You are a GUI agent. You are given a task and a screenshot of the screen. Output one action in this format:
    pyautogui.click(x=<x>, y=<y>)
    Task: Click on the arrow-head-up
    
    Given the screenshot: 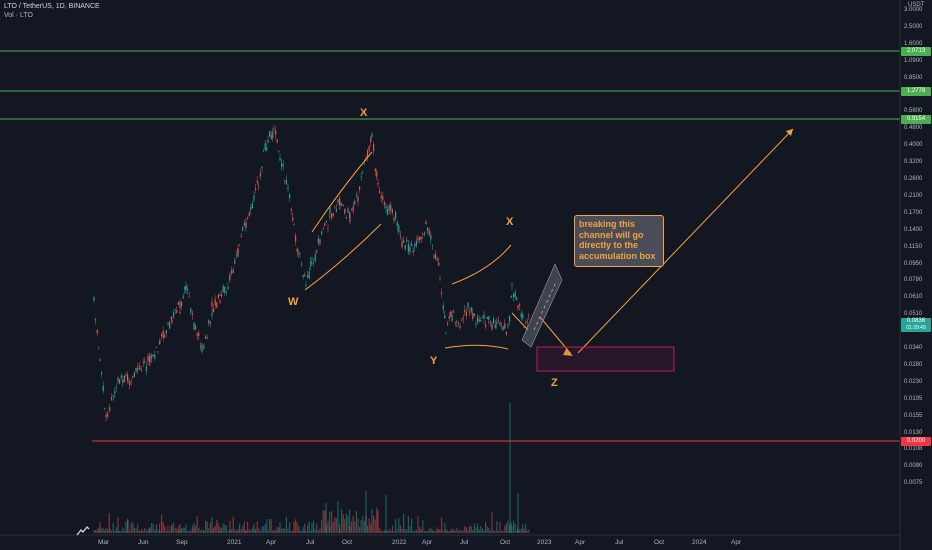 What is the action you would take?
    pyautogui.click(x=789, y=132)
    